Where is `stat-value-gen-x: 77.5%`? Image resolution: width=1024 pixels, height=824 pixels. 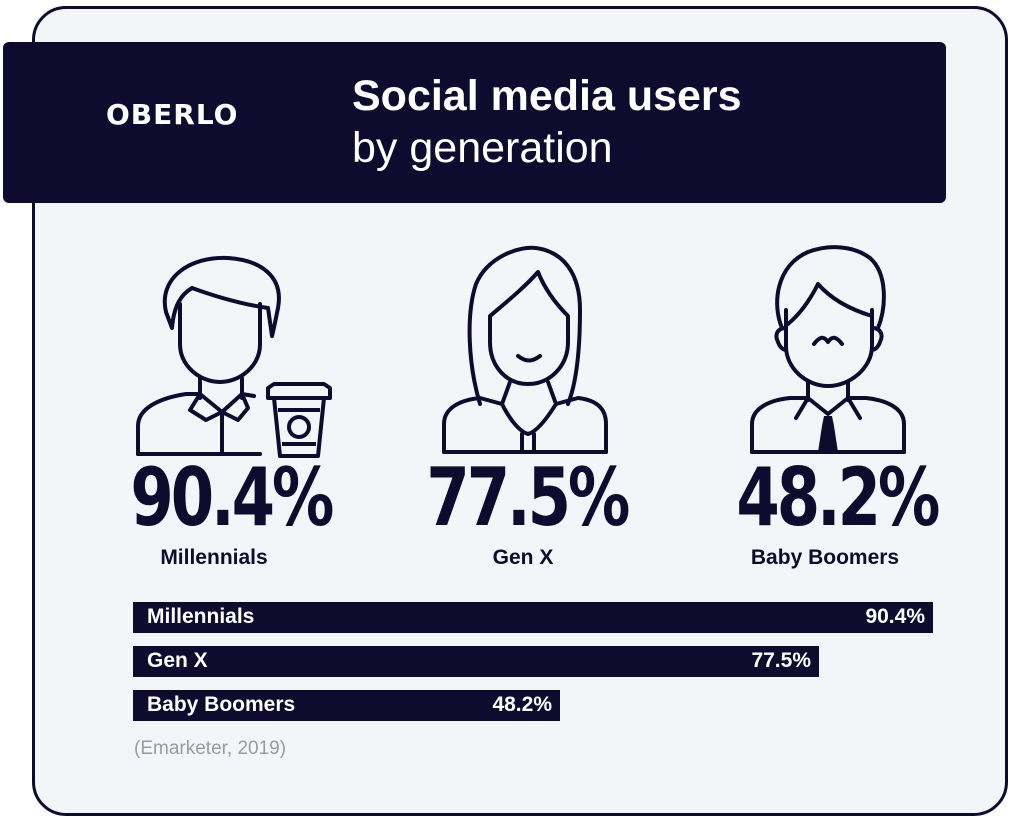 stat-value-gen-x: 77.5% is located at coordinates (528, 497).